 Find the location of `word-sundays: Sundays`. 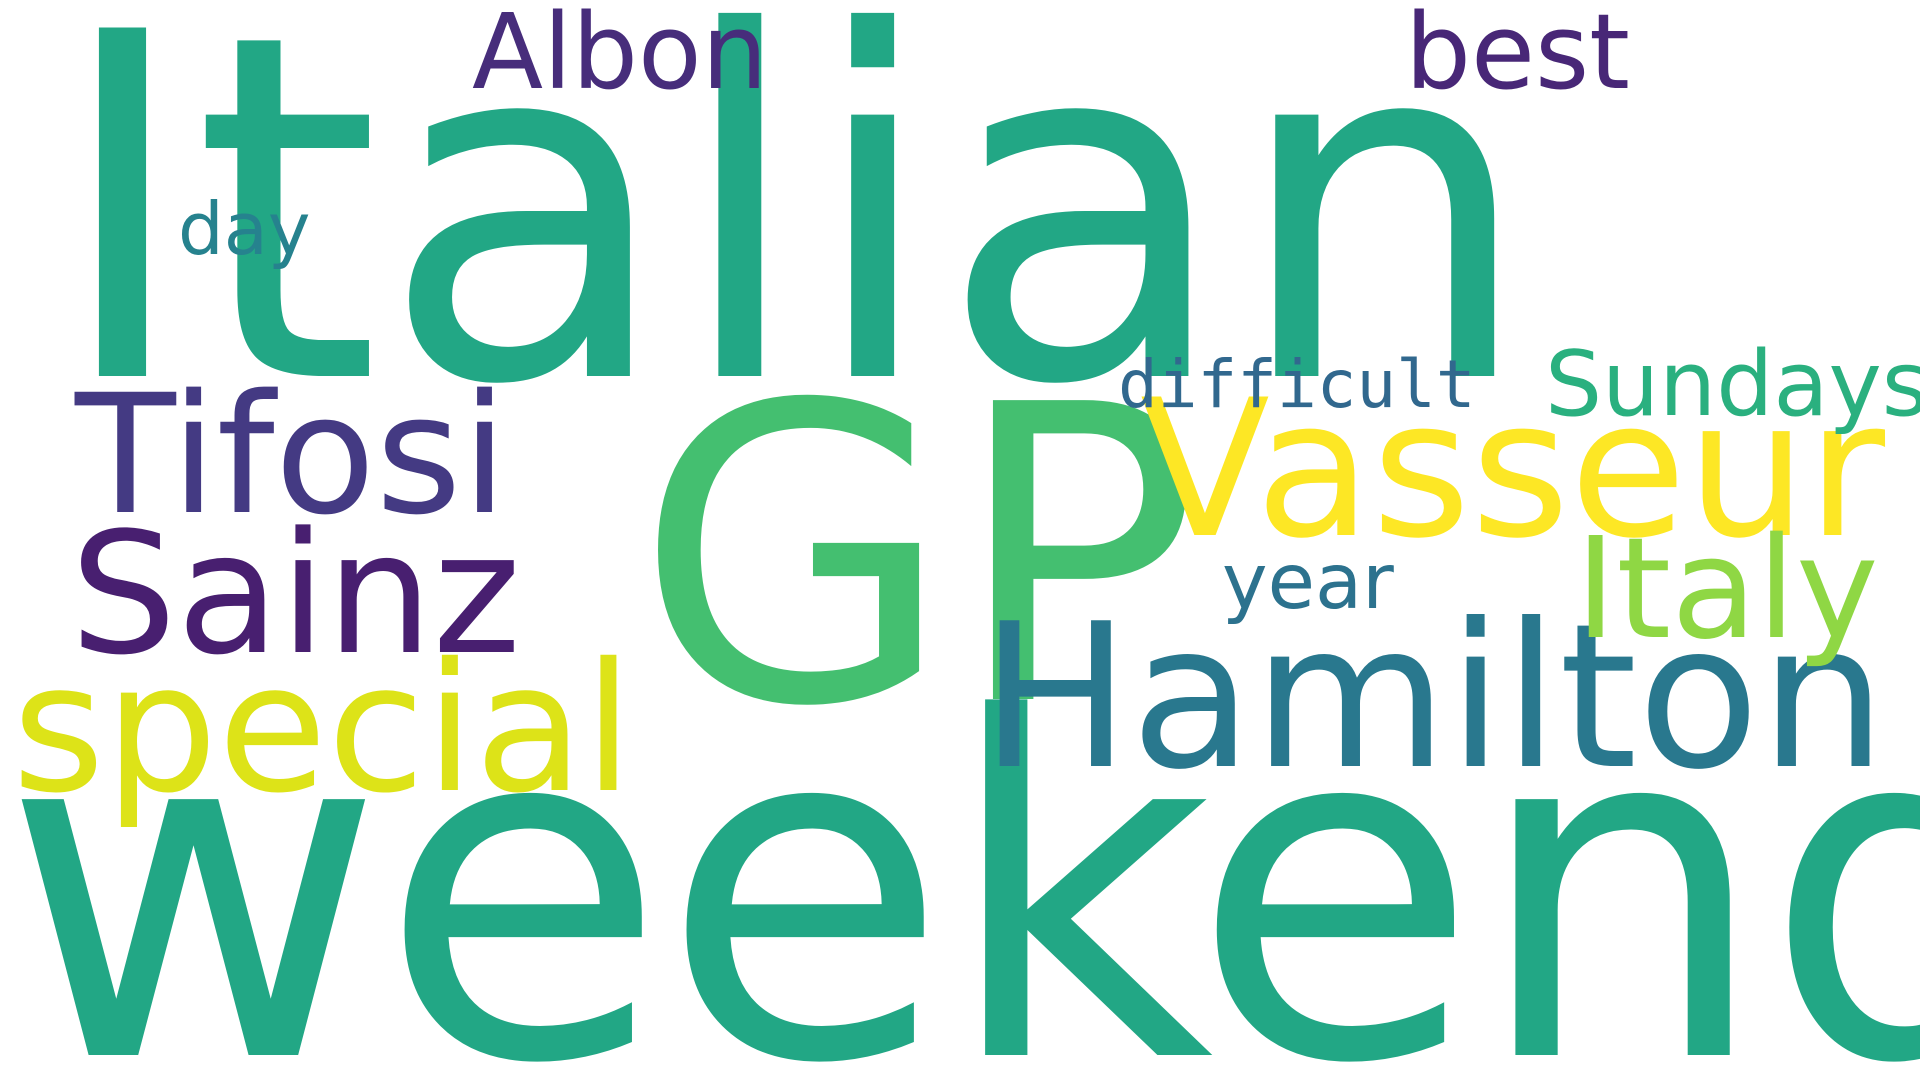

word-sundays: Sundays is located at coordinates (1732, 384).